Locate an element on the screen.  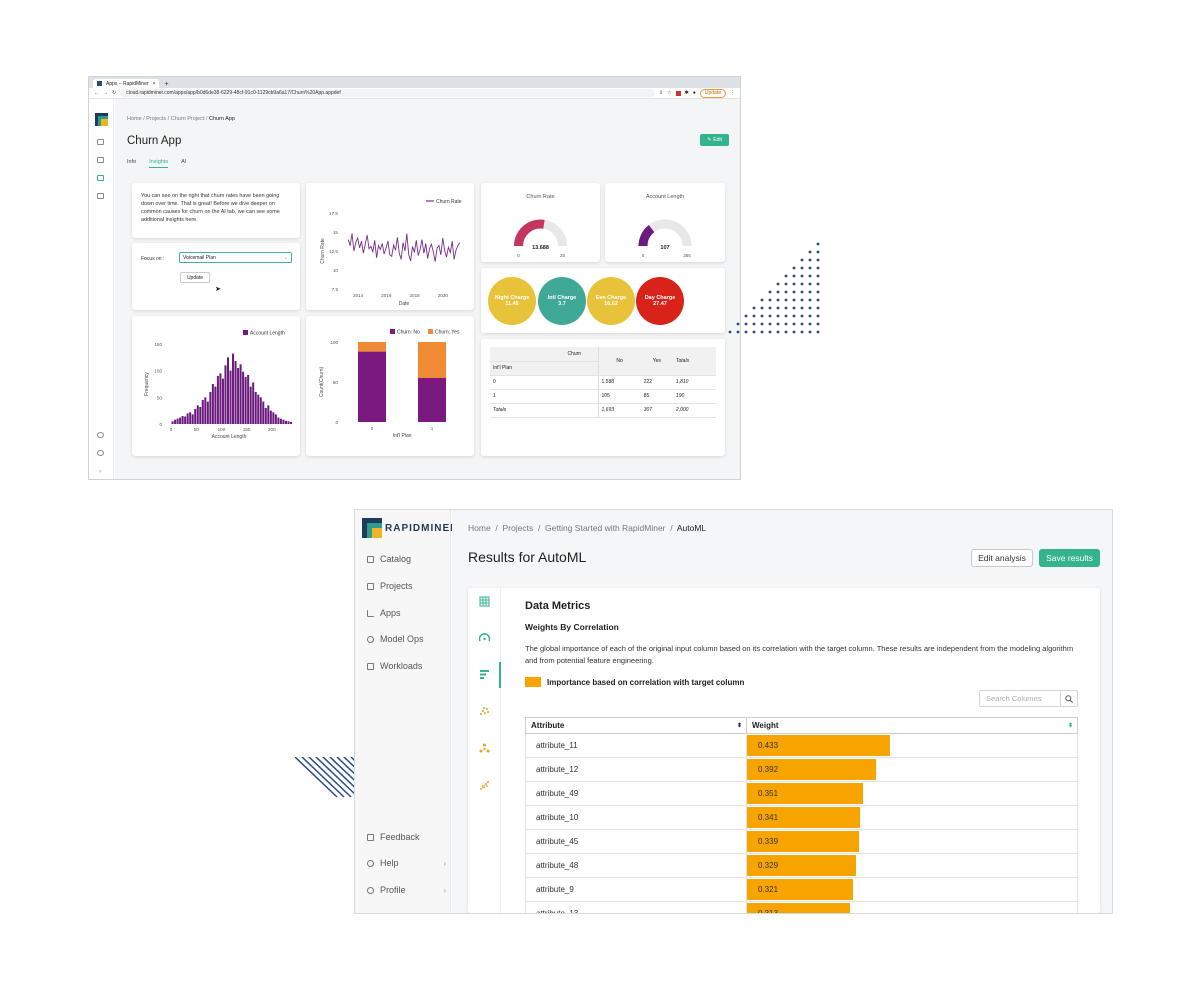
update-button: Update is located at coordinates (195, 277).